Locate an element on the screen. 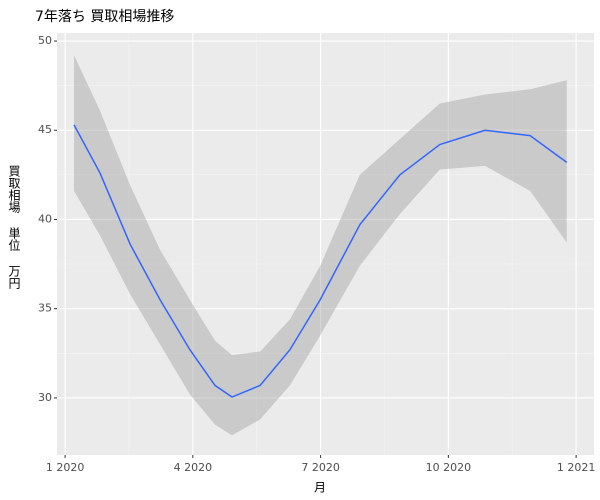 The height and width of the screenshot is (500, 600). x-tick-label: 1 2020 is located at coordinates (65, 467).